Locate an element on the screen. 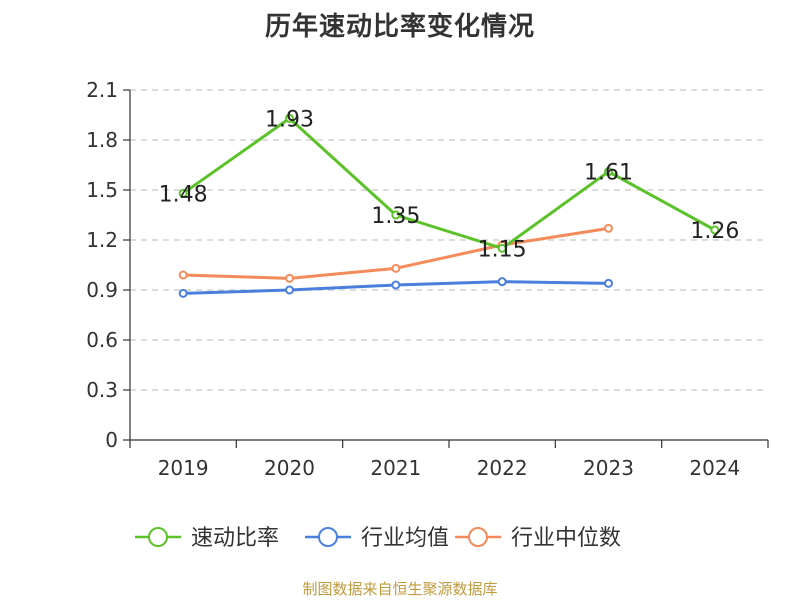 The width and height of the screenshot is (800, 600). legend-label: 速动比率 is located at coordinates (235, 538).